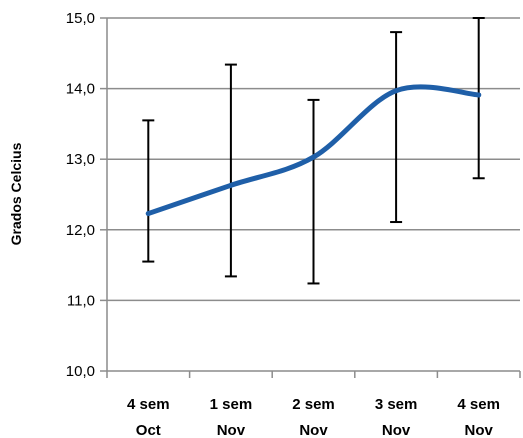  Describe the element at coordinates (313, 417) in the screenshot. I see `x-tick-labels: 4 sem Oct 1 sem Nov 2 sem Nov 3 sem Nov 4 sem Nov` at that location.